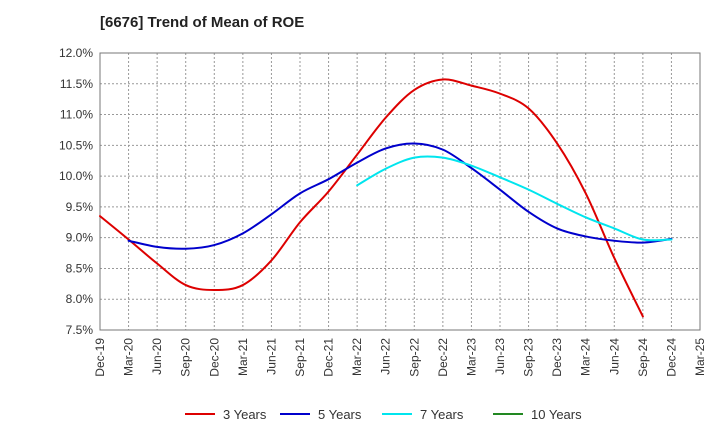 The height and width of the screenshot is (440, 720). I want to click on y-tick-label: 9.0%, so click(80, 238).